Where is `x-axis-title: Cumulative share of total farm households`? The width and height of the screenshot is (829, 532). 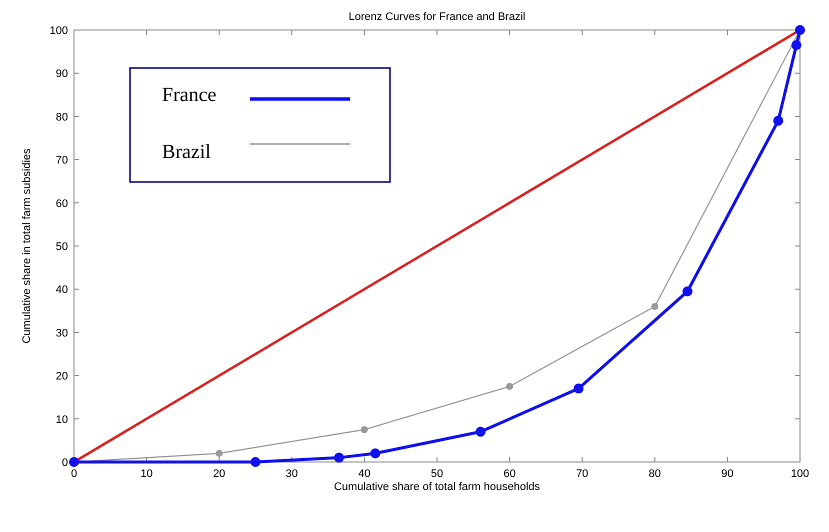 x-axis-title: Cumulative share of total farm households is located at coordinates (437, 487).